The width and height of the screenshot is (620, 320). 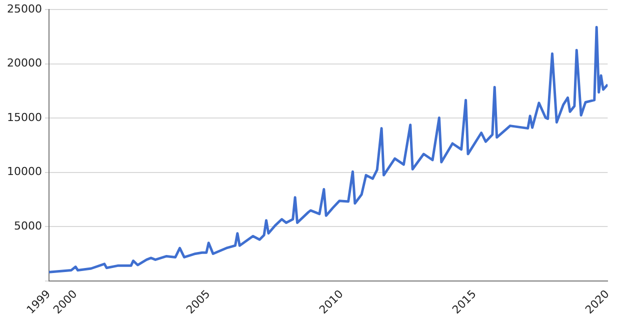 What do you see at coordinates (24, 117) in the screenshot?
I see `y-tick-label: 15000` at bounding box center [24, 117].